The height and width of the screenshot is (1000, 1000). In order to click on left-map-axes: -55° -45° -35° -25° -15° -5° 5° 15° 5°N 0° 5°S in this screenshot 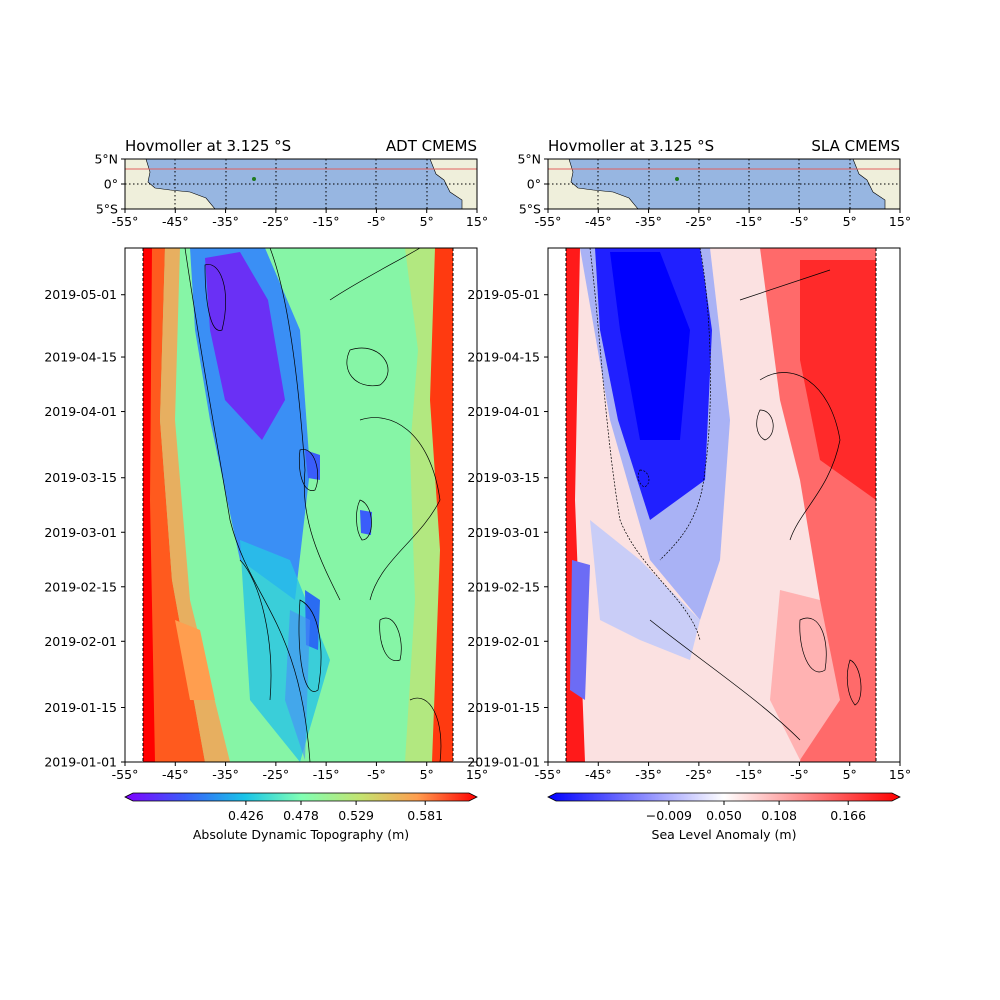, I will do `click(291, 191)`.